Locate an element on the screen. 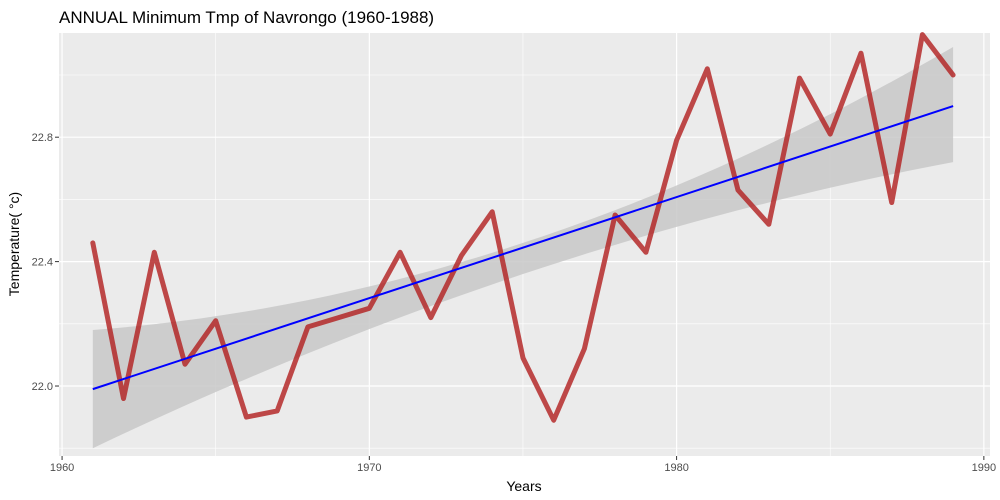  y-axis: 22.0 22.4 22.8 is located at coordinates (45, 262).